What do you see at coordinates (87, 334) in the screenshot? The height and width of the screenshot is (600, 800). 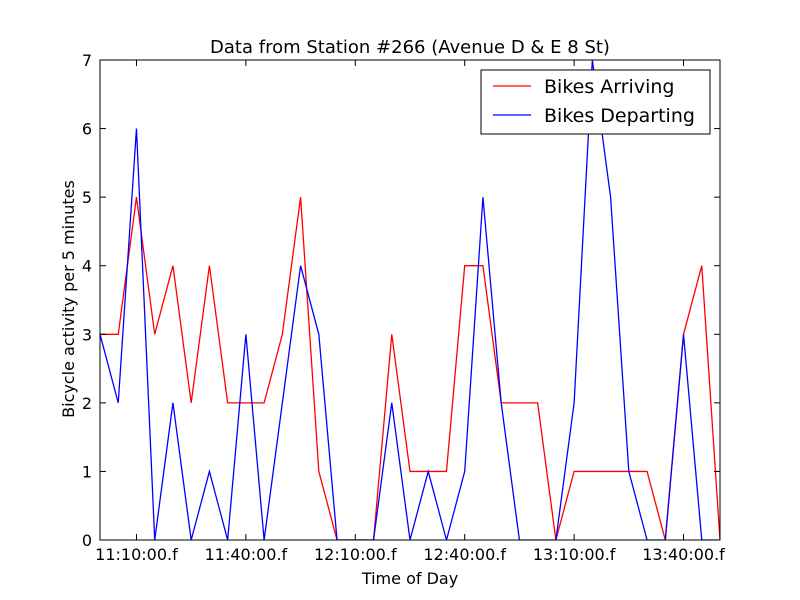 I see `y-tick-label: 3` at bounding box center [87, 334].